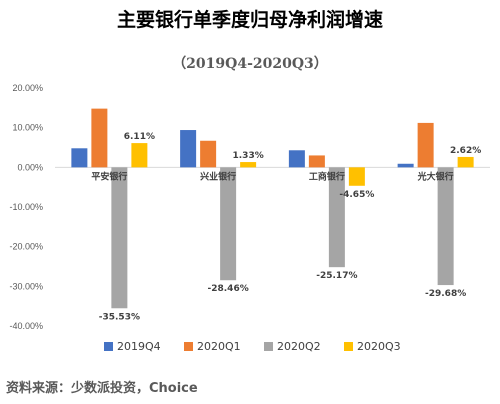  I want to click on y-tick-label: -10.00%, so click(26, 207).